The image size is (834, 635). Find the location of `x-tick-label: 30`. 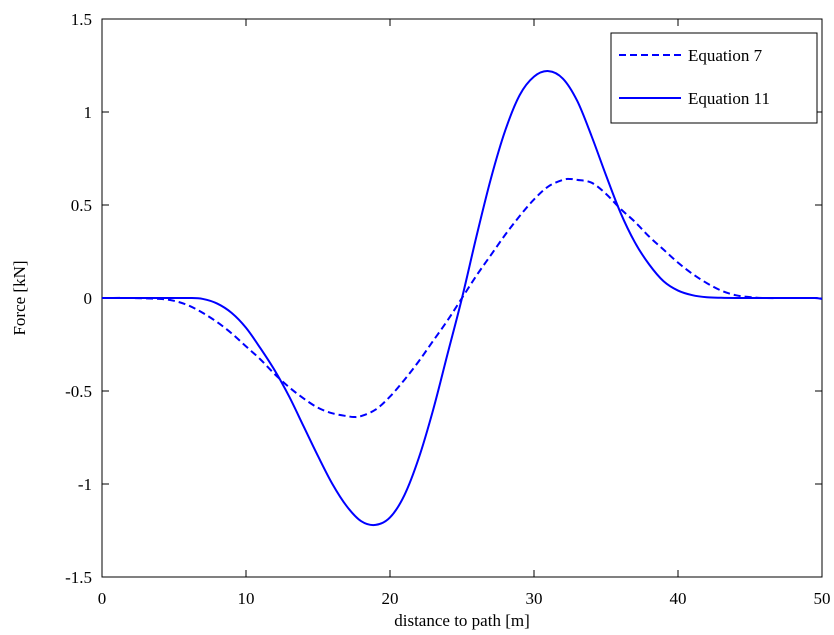

x-tick-label: 30 is located at coordinates (534, 598).